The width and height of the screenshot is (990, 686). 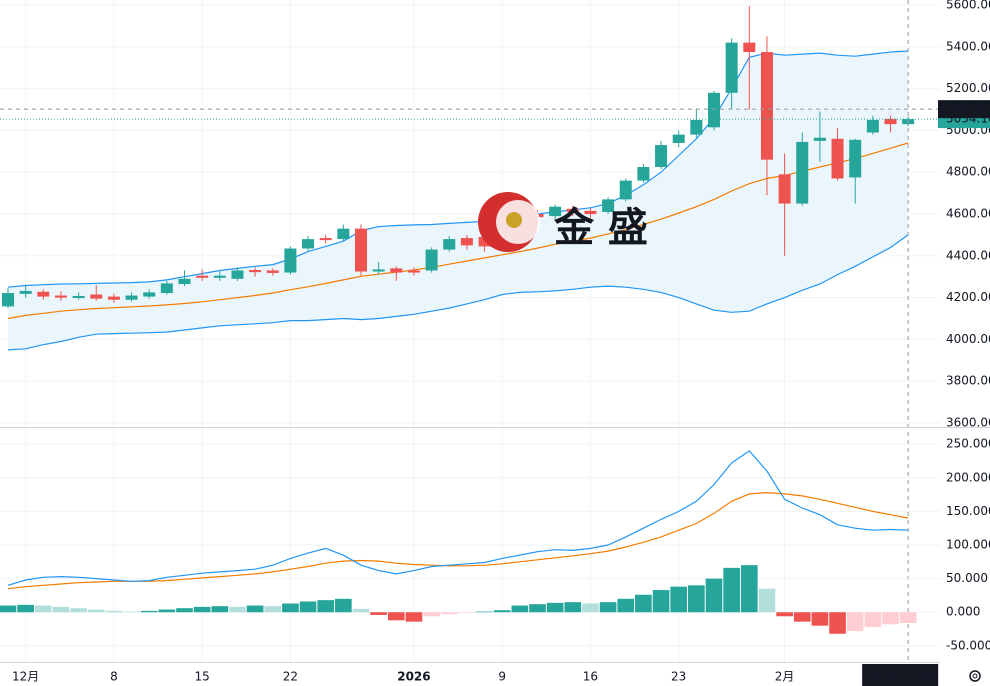 I want to click on y-tick-label: 3800.00, so click(x=968, y=381).